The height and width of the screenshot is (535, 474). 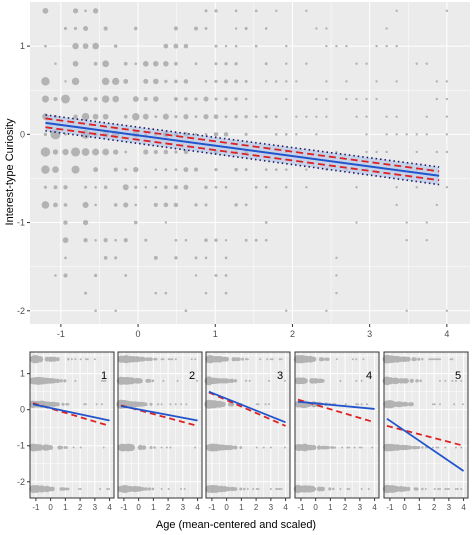 What do you see at coordinates (292, 334) in the screenshot?
I see `top-x-tick-label: 2` at bounding box center [292, 334].